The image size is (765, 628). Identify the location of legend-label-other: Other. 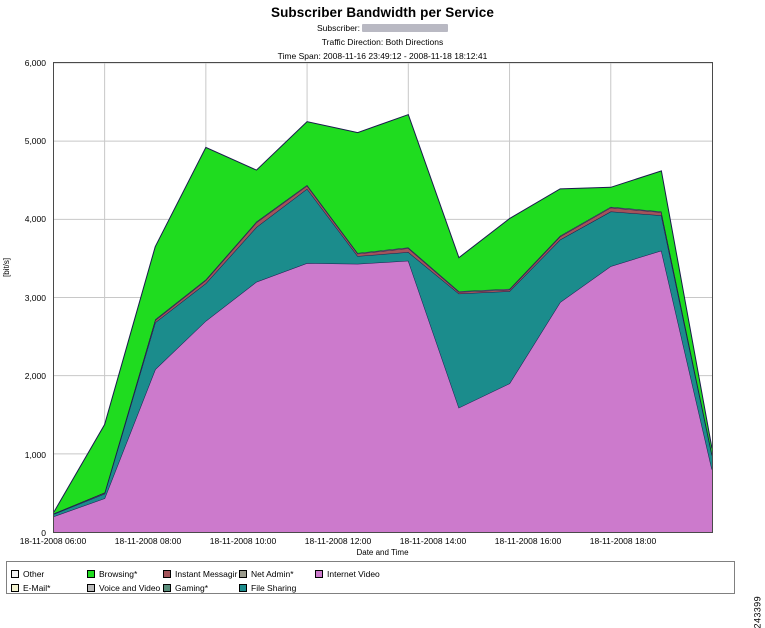
(34, 574).